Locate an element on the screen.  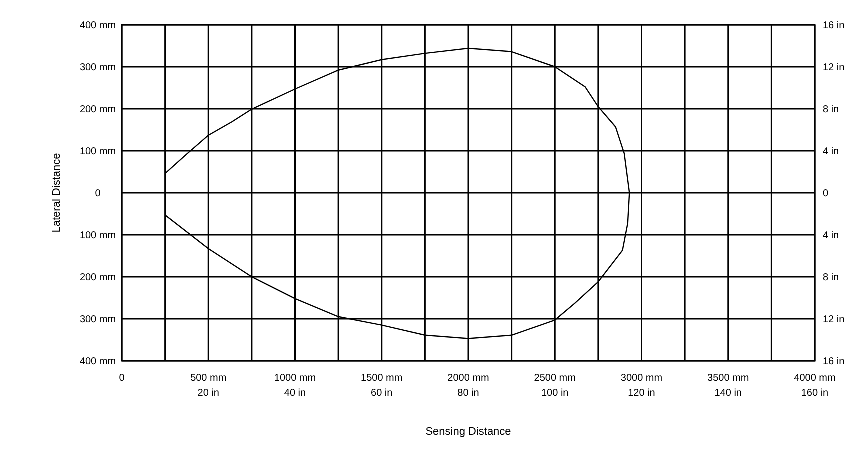
x-tick-label: 4000 mm is located at coordinates (815, 378).